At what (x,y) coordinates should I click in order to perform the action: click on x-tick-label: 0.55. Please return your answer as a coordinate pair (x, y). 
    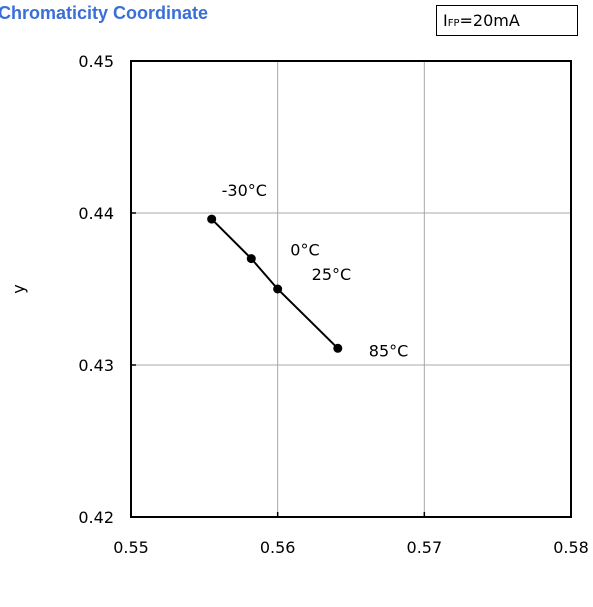
    Looking at the image, I should click on (131, 547).